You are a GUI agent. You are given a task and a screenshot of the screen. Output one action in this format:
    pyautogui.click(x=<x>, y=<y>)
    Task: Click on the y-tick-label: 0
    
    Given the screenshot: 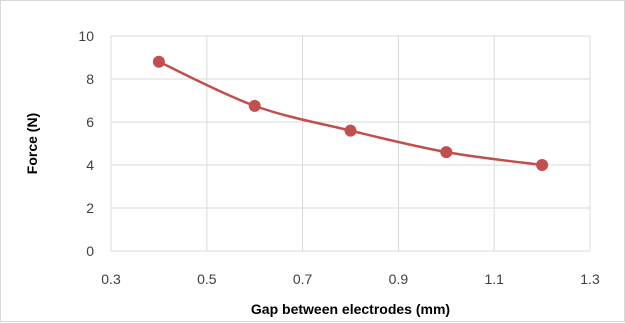 What is the action you would take?
    pyautogui.click(x=90, y=251)
    